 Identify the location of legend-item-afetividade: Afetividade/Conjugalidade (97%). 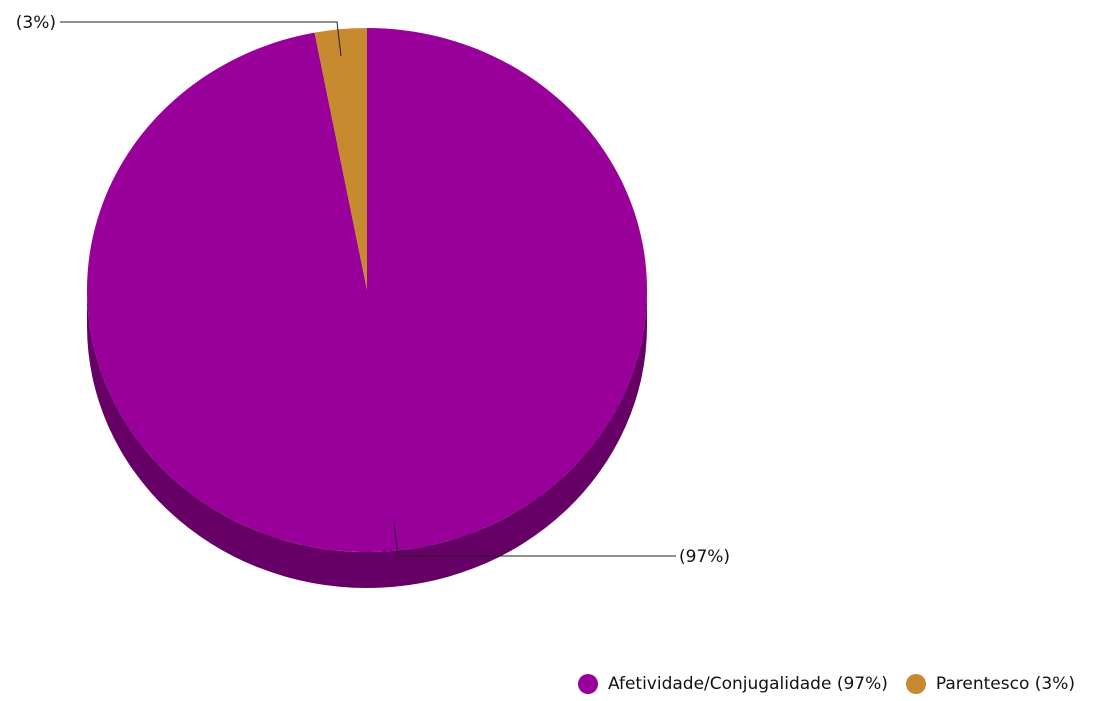
(732, 684).